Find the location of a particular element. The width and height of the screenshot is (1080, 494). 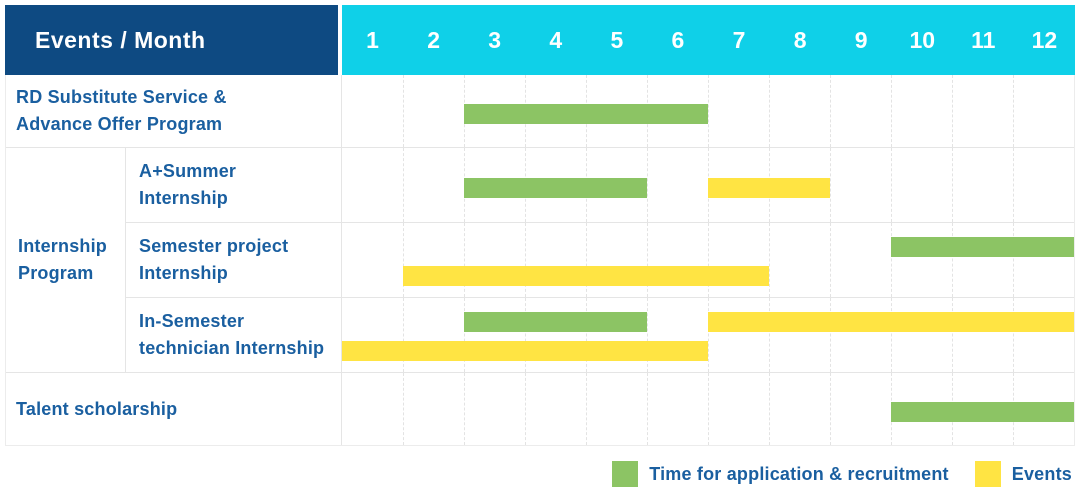

month-label-7: 7 is located at coordinates (739, 39).